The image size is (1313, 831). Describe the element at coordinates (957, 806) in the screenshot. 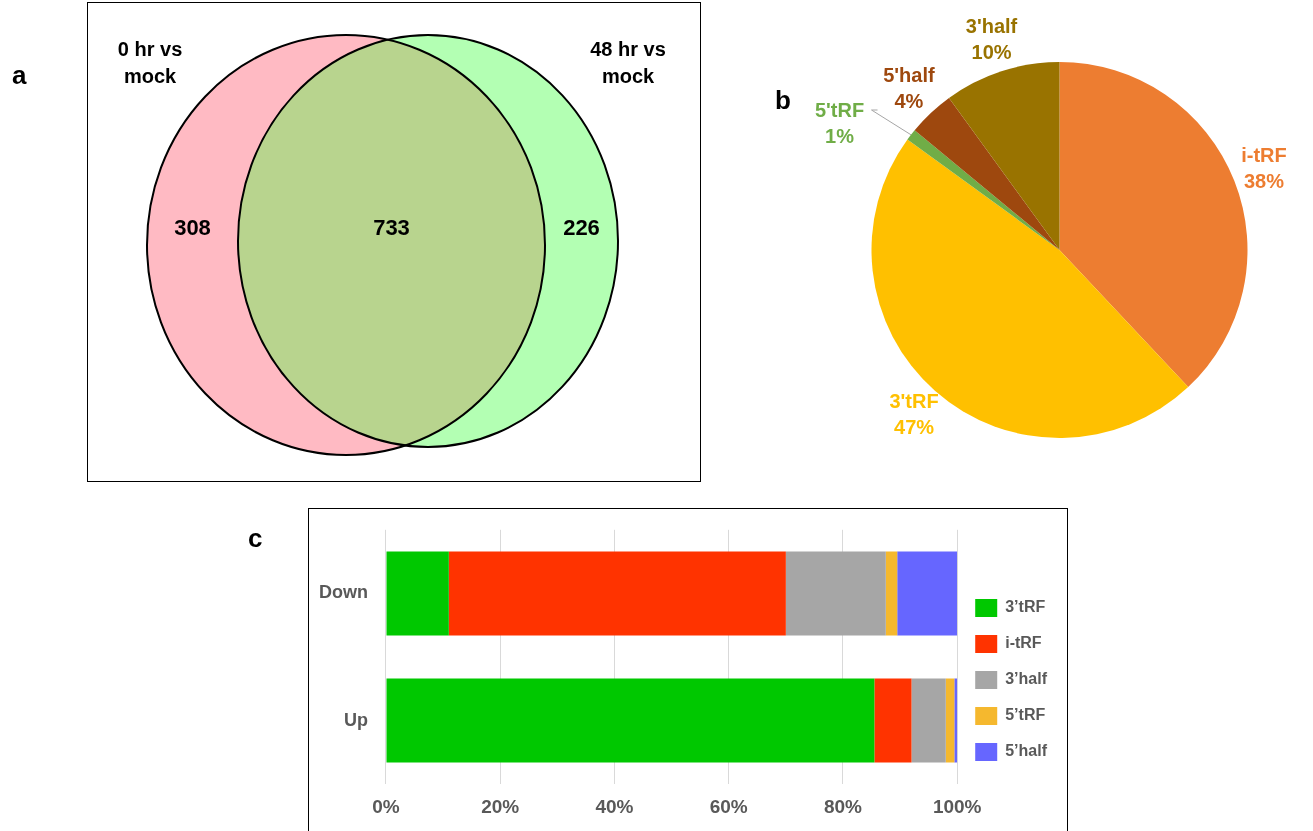

I see `x-tick-label: 100%` at that location.